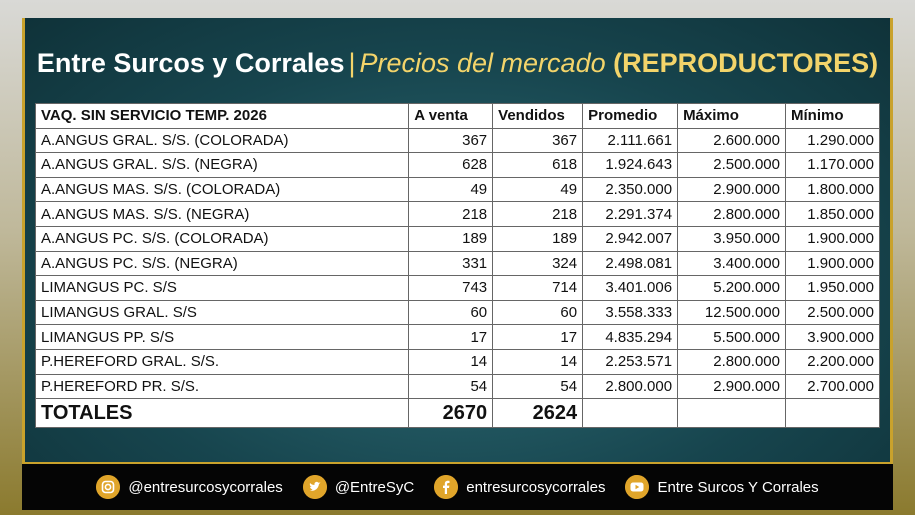 The height and width of the screenshot is (515, 915). I want to click on column-header: Promedio, so click(630, 116).